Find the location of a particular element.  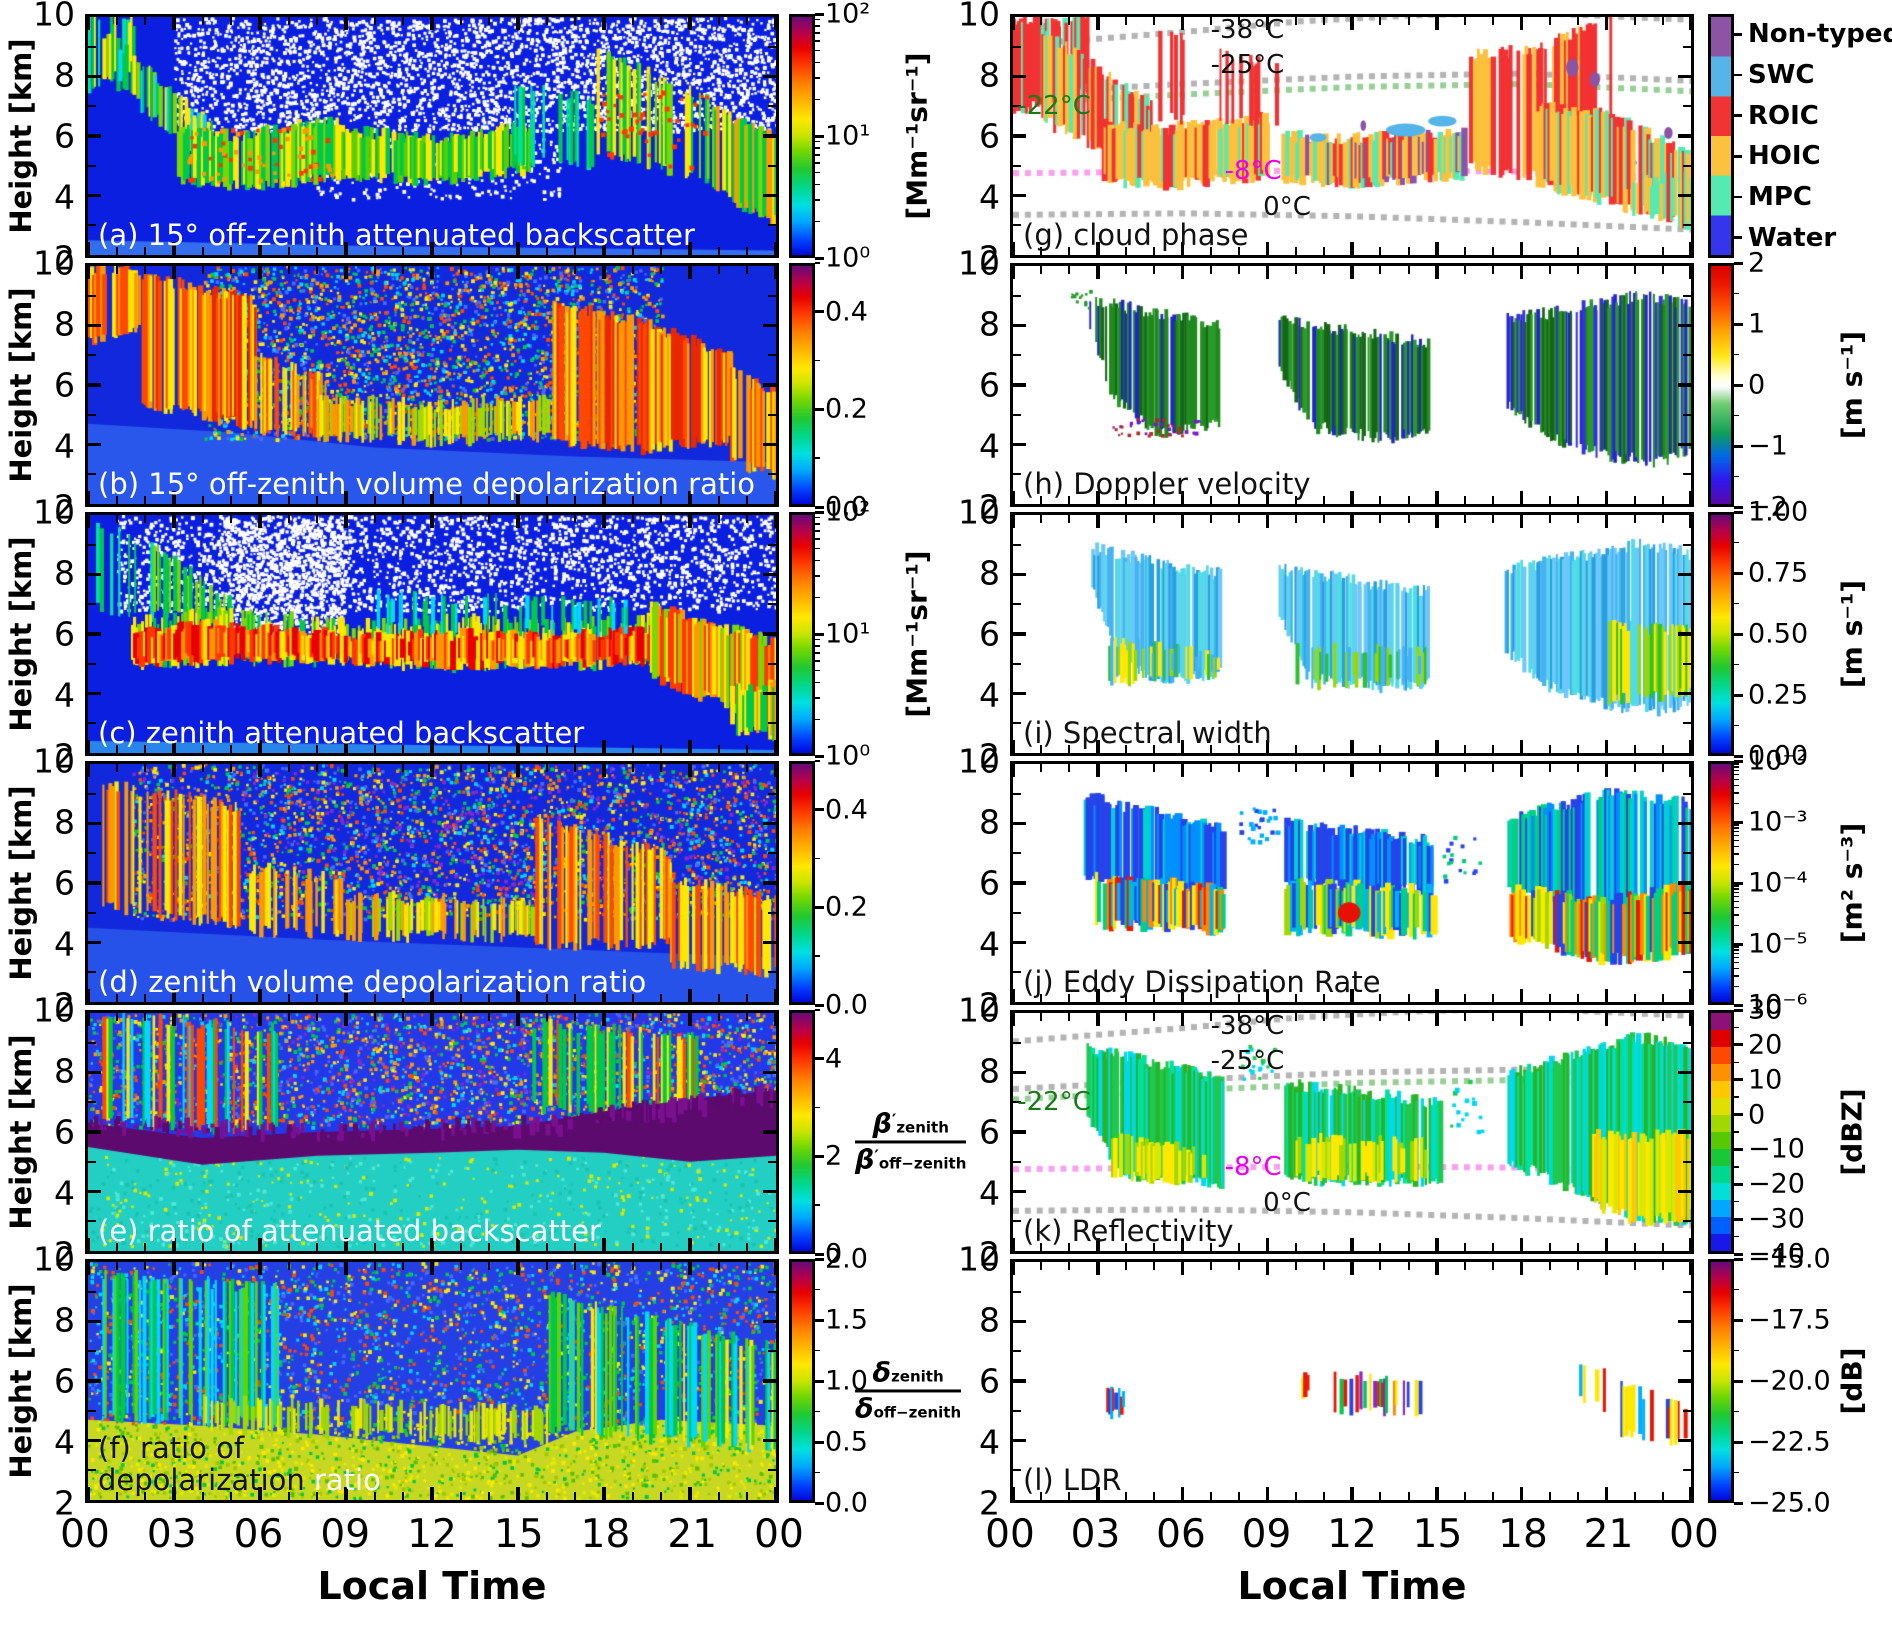

colorbar-zone-b: 0.4 0.2 0.0 is located at coordinates (863, 392).